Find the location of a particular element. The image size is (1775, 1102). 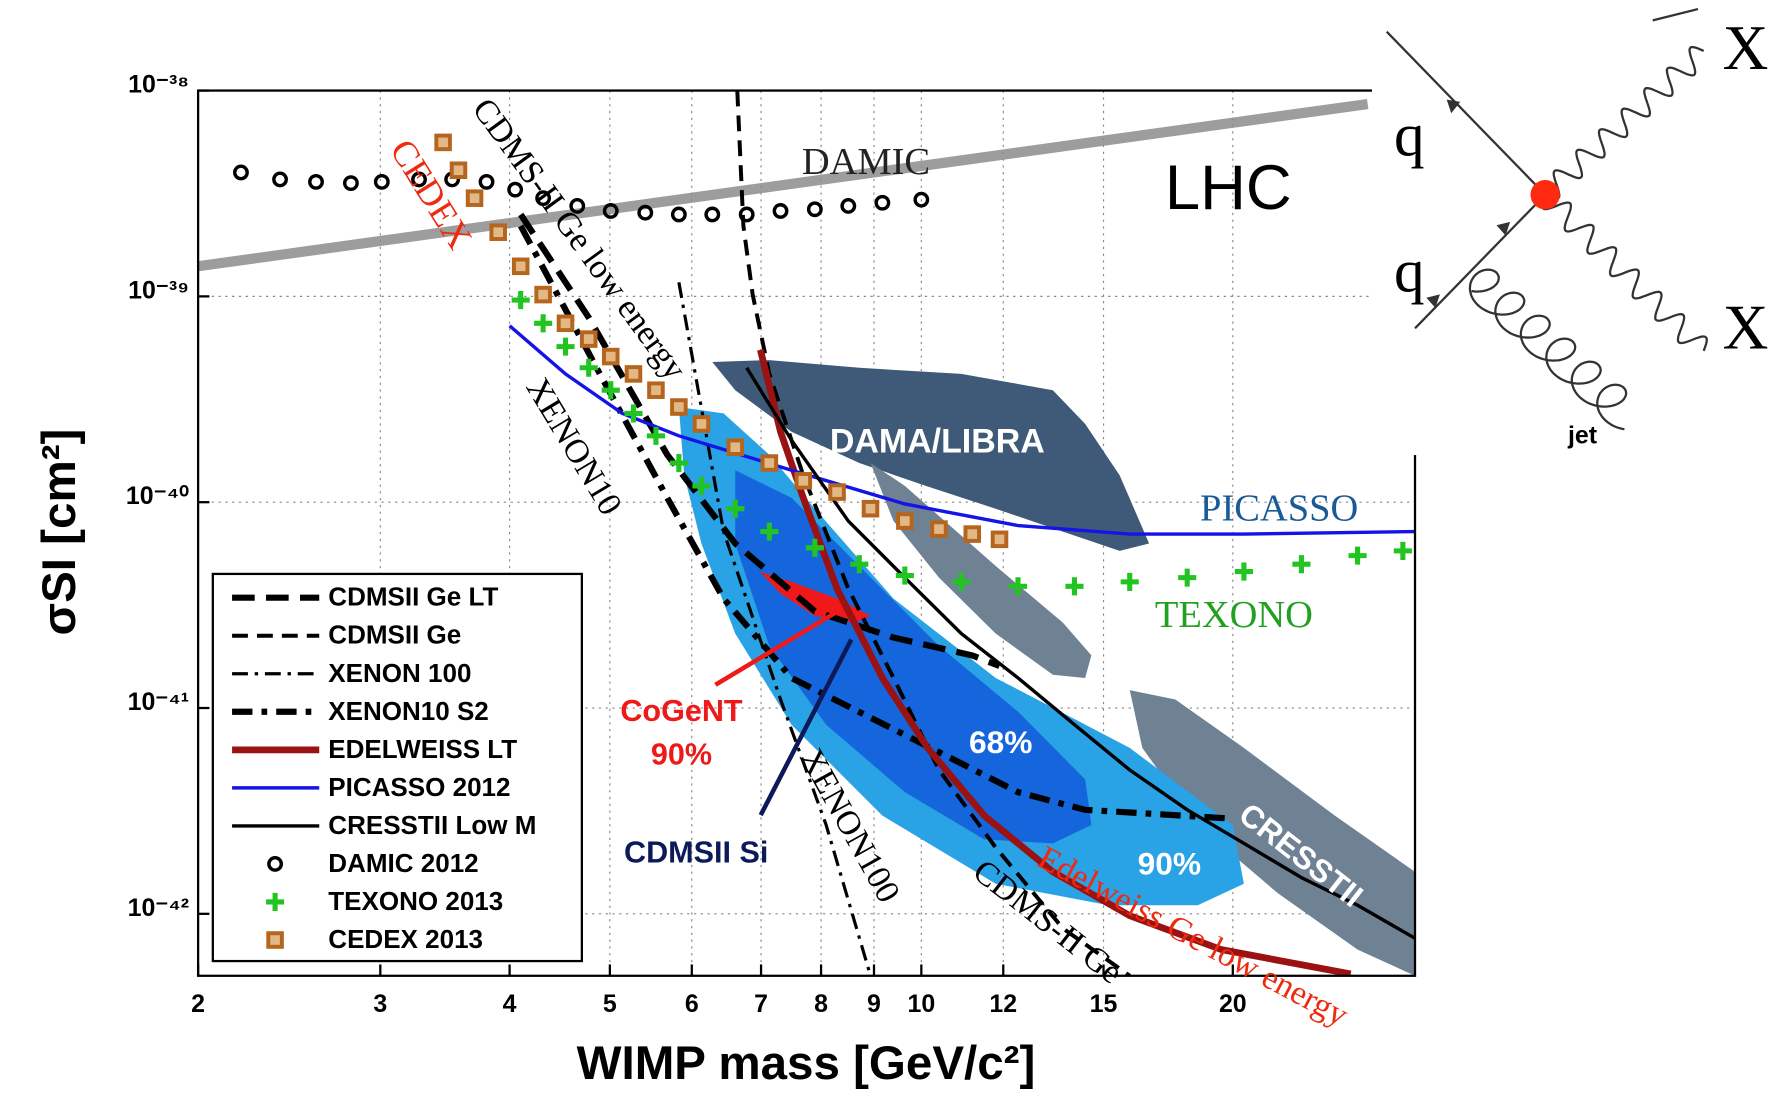

x-tick-label: 10 is located at coordinates (921, 1004).